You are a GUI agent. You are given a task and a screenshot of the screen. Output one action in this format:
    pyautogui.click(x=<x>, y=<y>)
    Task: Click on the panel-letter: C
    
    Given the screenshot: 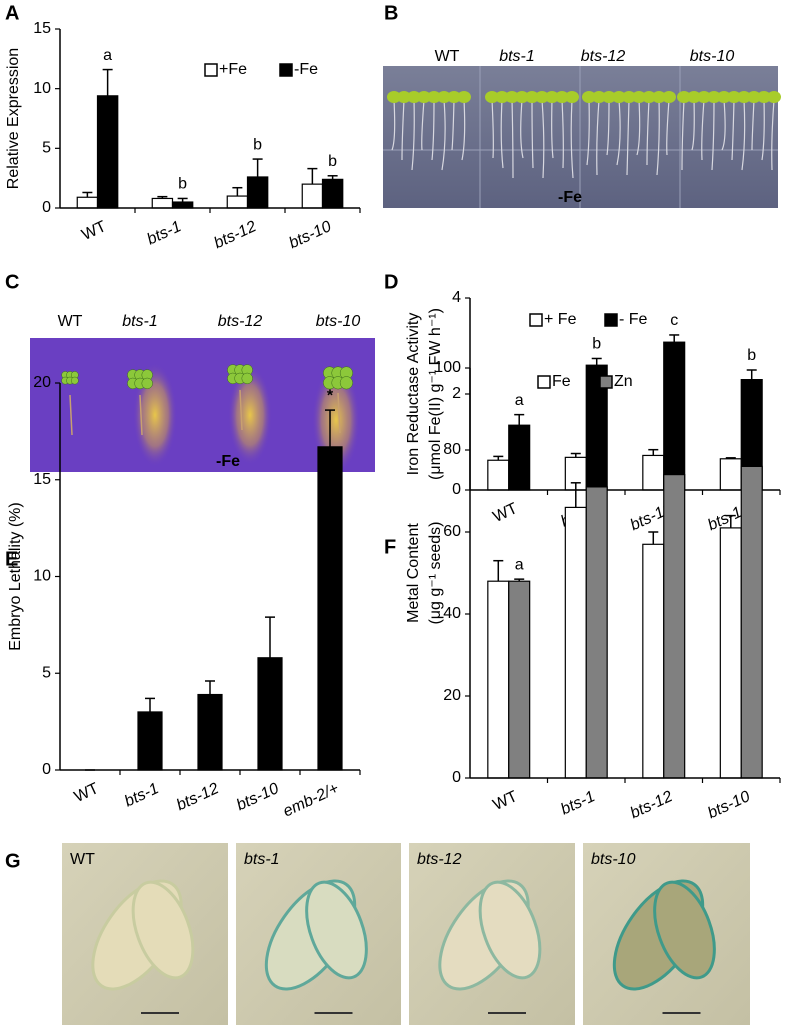 What is the action you would take?
    pyautogui.click(x=12, y=282)
    